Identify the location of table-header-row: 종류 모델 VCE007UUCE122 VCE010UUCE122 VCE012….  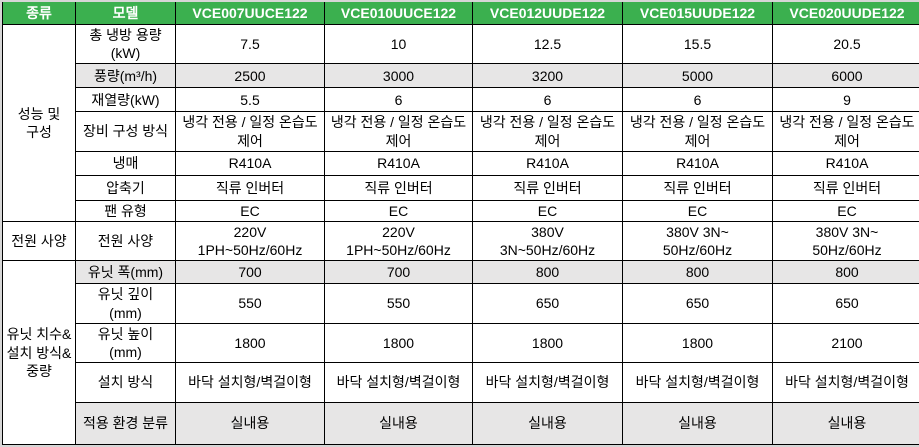
(461, 13).